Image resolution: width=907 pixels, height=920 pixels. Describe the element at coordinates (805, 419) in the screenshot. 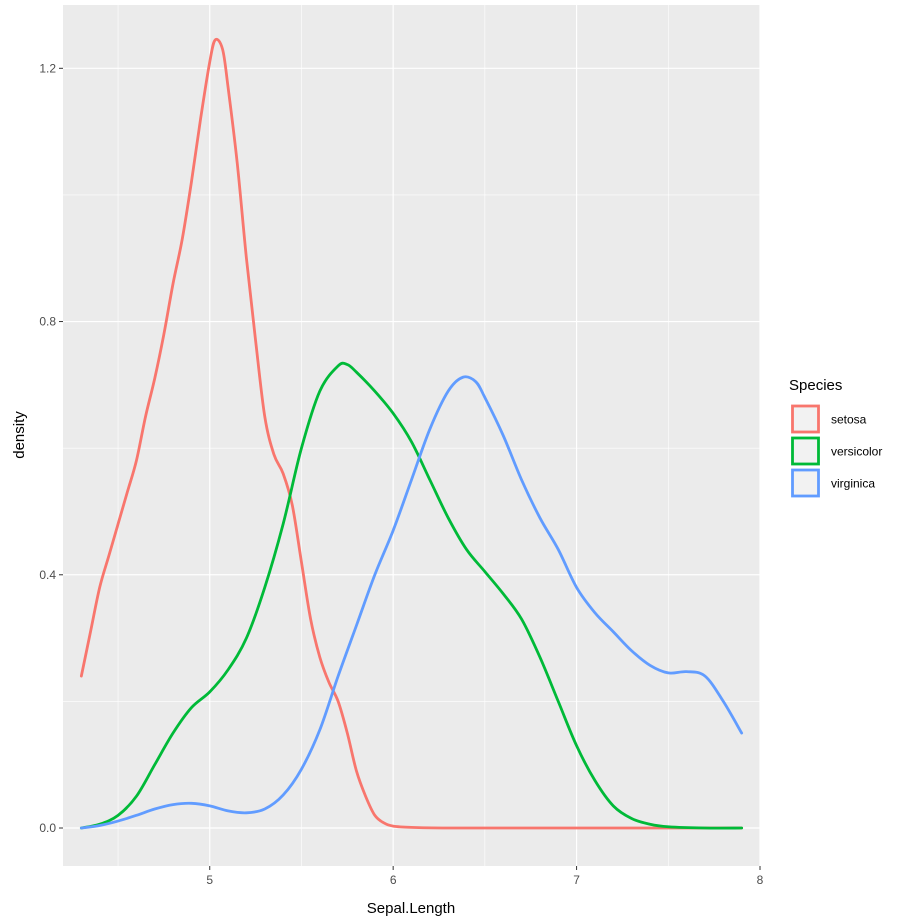

I see `legend-key-setosa` at that location.